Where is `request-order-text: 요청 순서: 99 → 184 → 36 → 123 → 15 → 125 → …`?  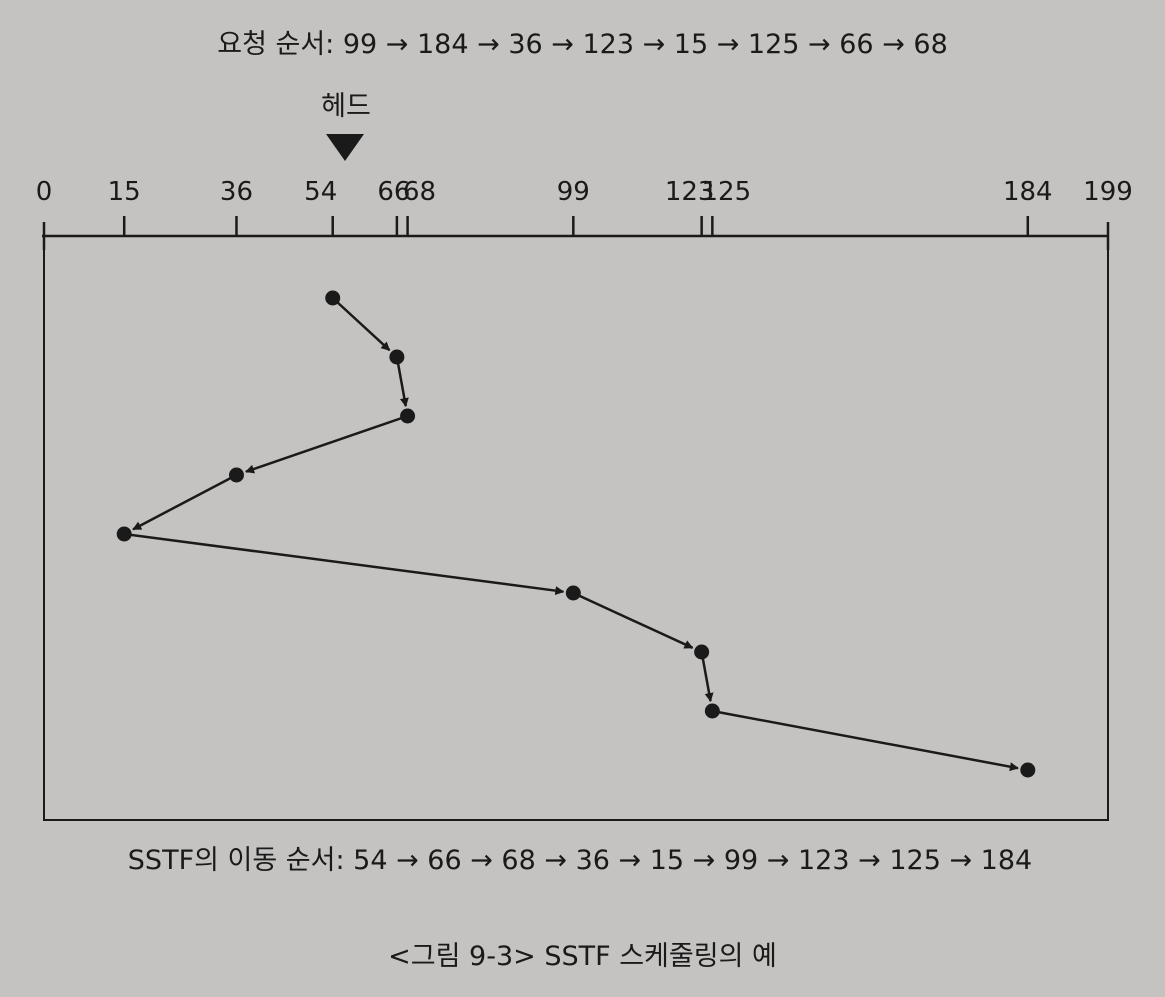 request-order-text: 요청 순서: 99 → 184 → 36 → 123 → 15 → 125 → … is located at coordinates (582, 44).